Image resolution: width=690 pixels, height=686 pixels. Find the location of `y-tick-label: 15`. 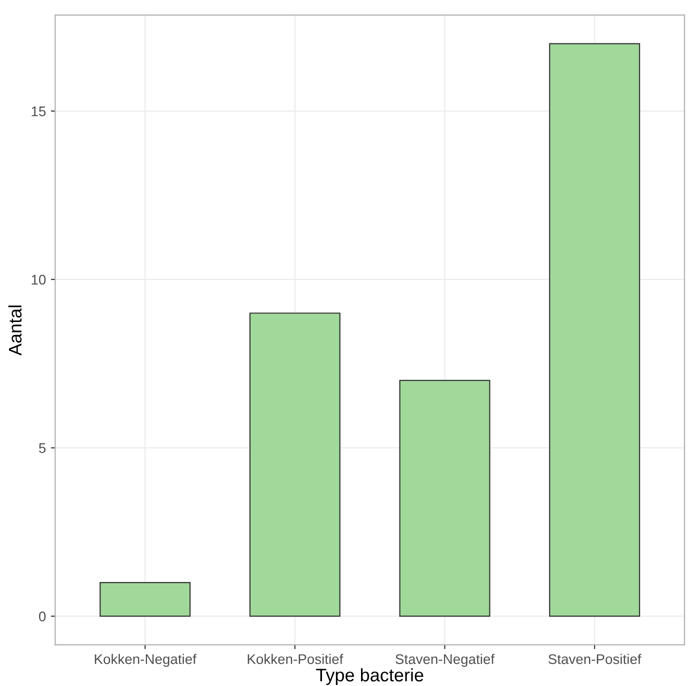

y-tick-label: 15 is located at coordinates (39, 111).